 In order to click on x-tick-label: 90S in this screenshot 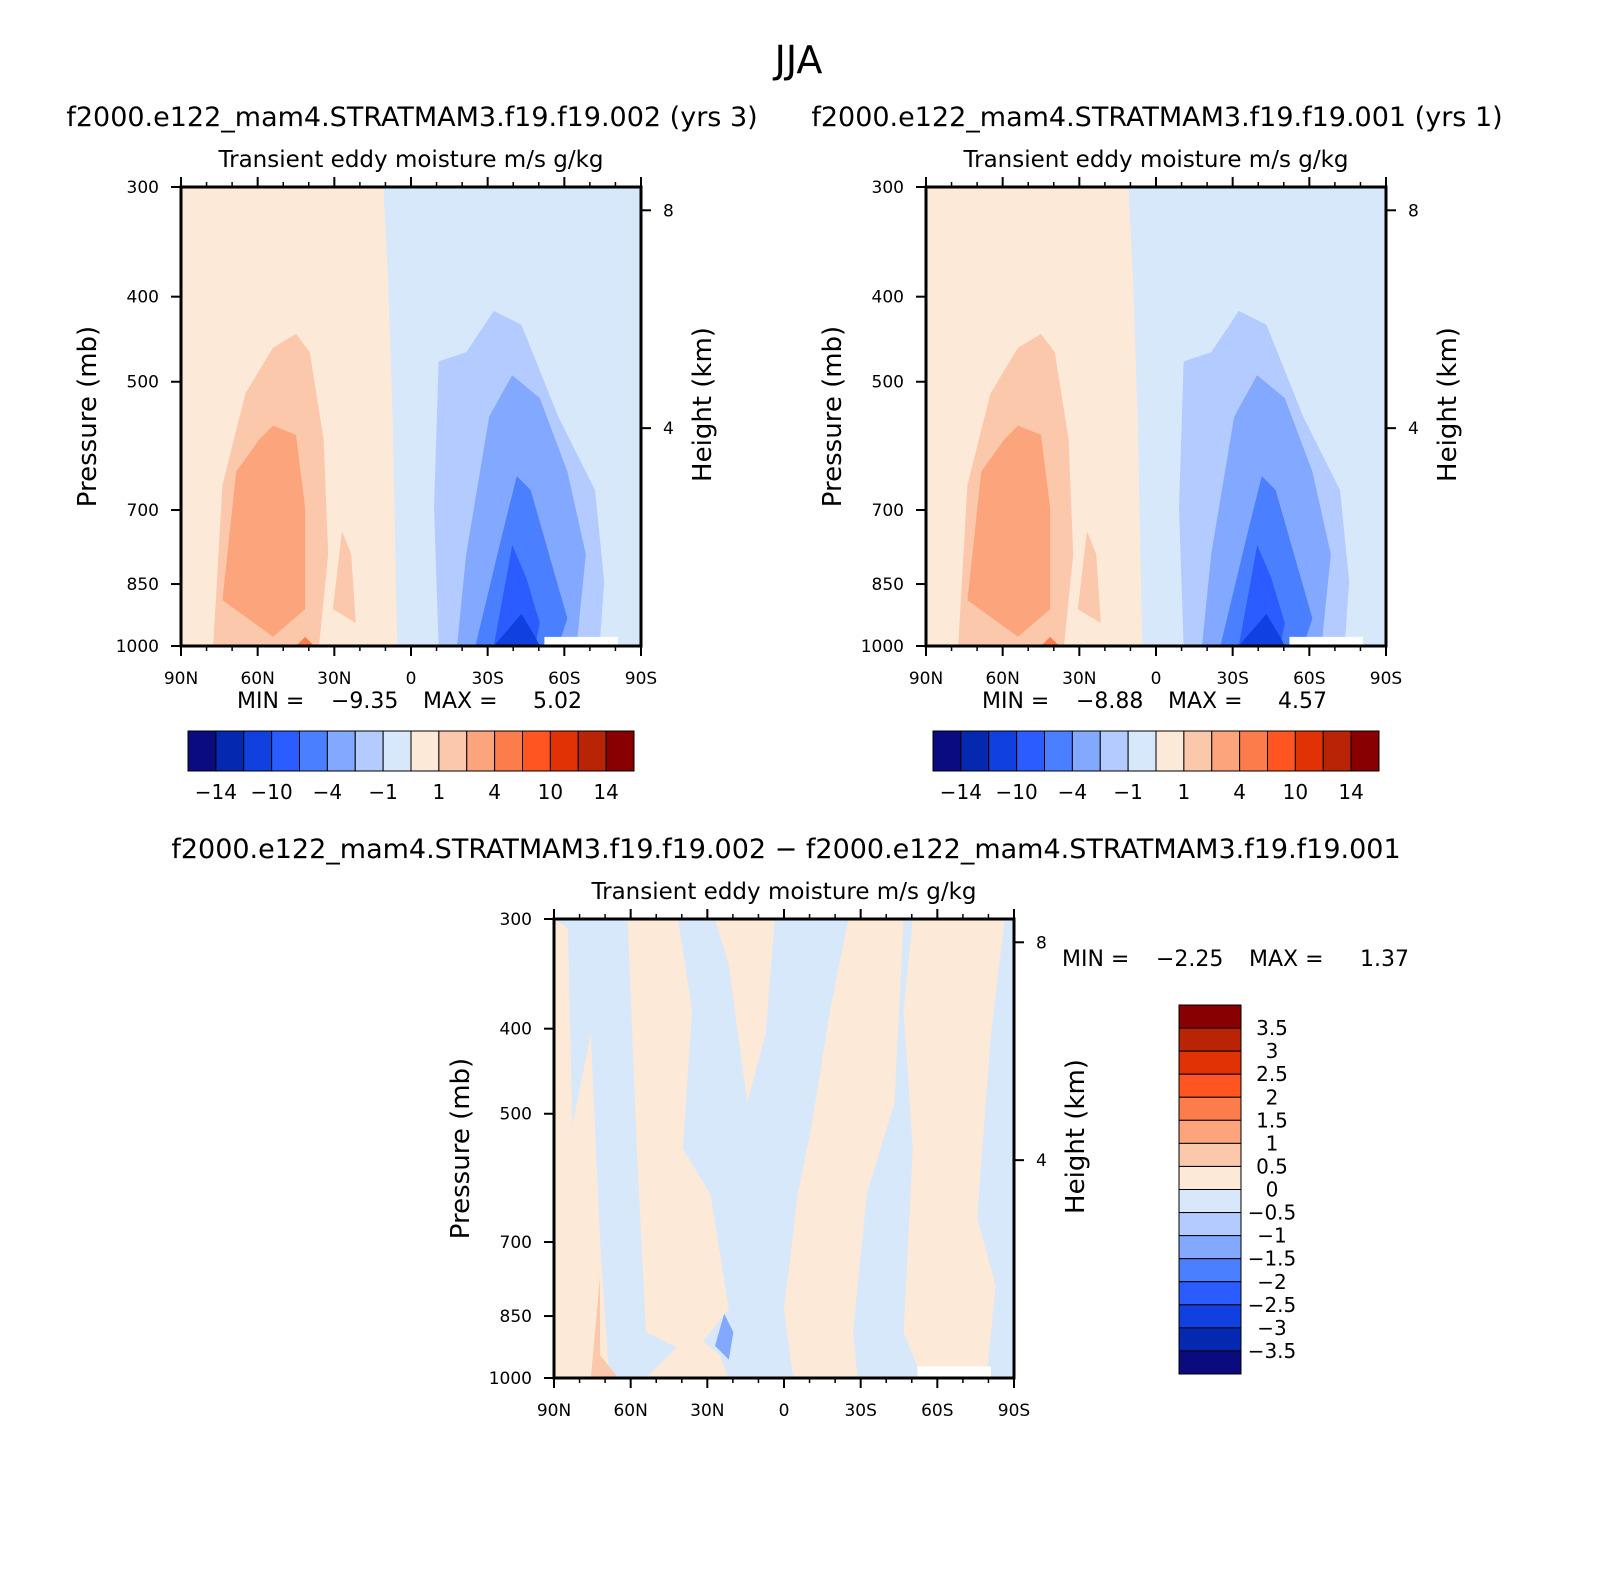, I will do `click(641, 679)`.